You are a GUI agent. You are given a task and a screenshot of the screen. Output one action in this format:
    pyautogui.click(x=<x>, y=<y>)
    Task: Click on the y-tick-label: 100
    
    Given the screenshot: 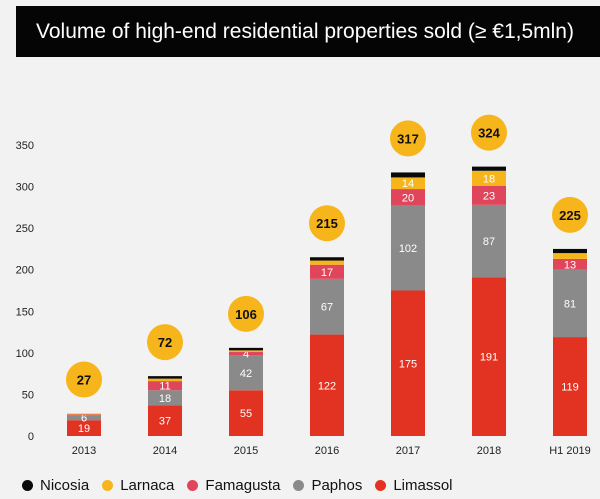 What is the action you would take?
    pyautogui.click(x=25, y=354)
    